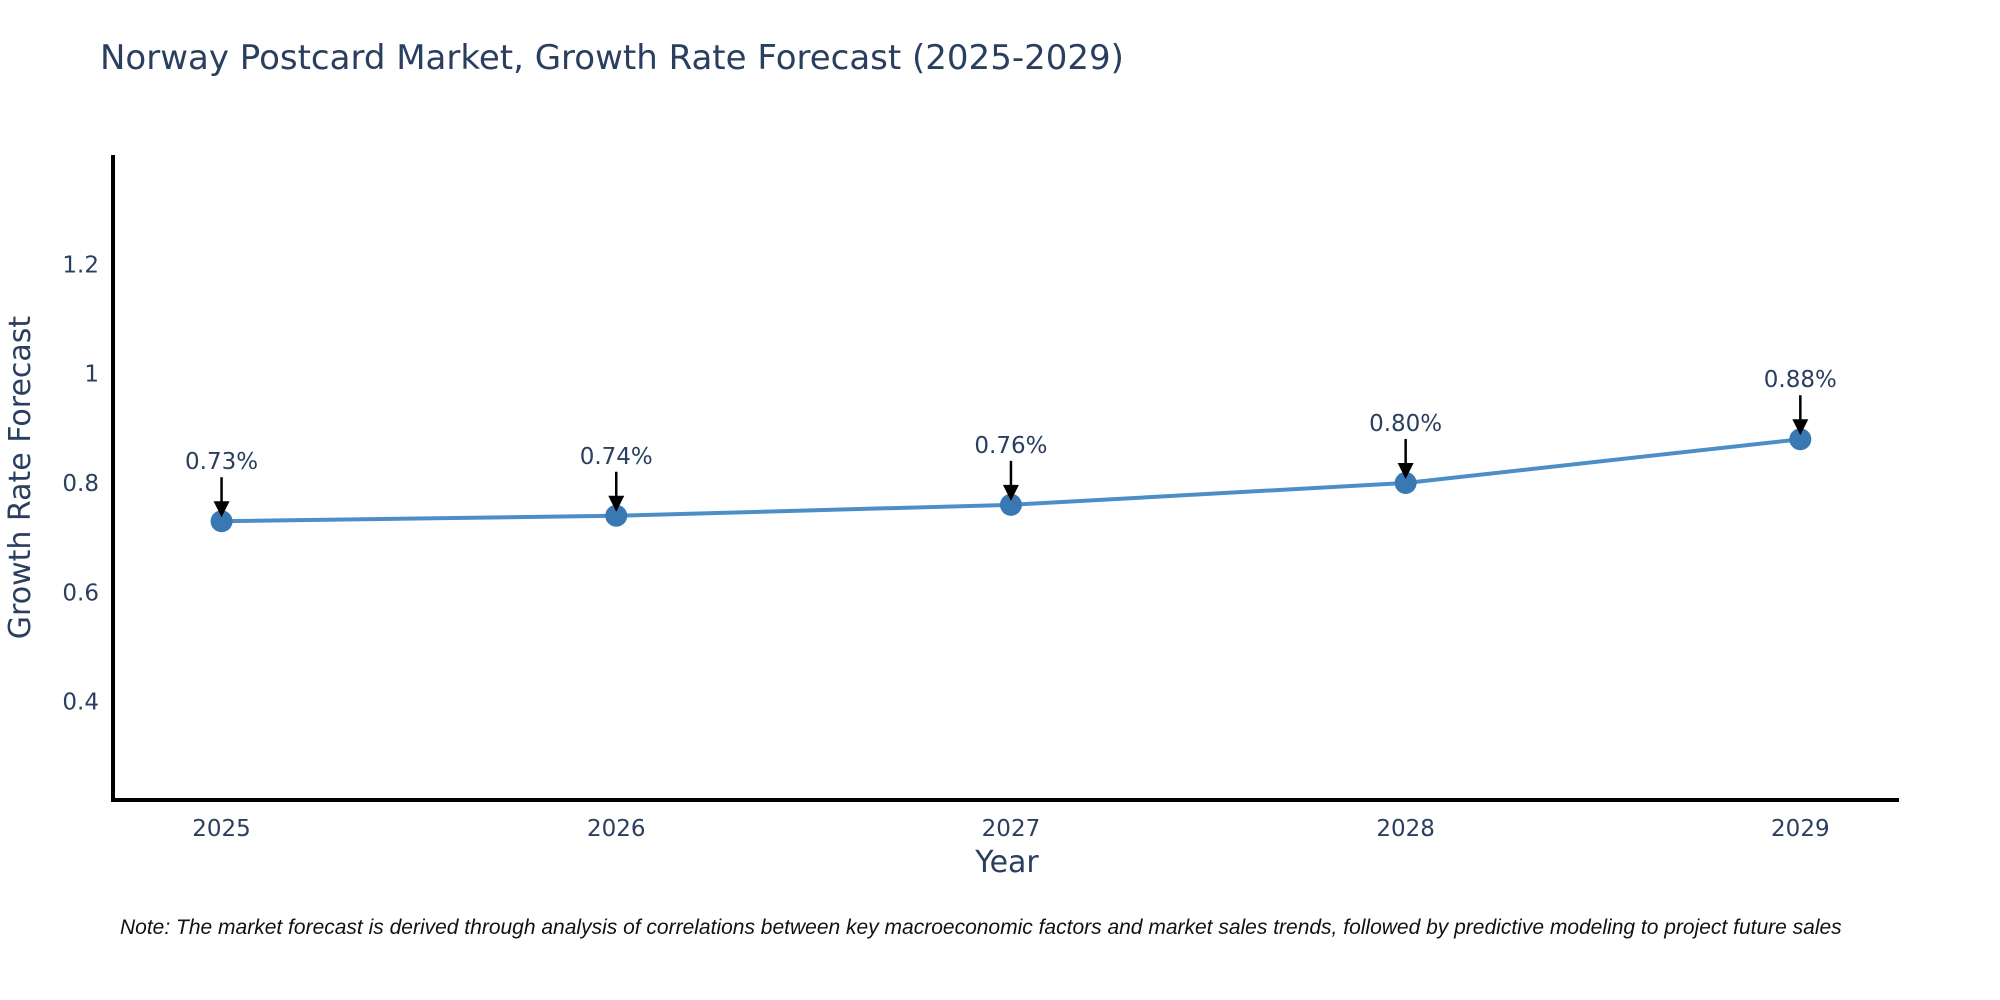 This screenshot has width=2000, height=1000. Describe the element at coordinates (1011, 829) in the screenshot. I see `x-tick-label: 2027` at that location.